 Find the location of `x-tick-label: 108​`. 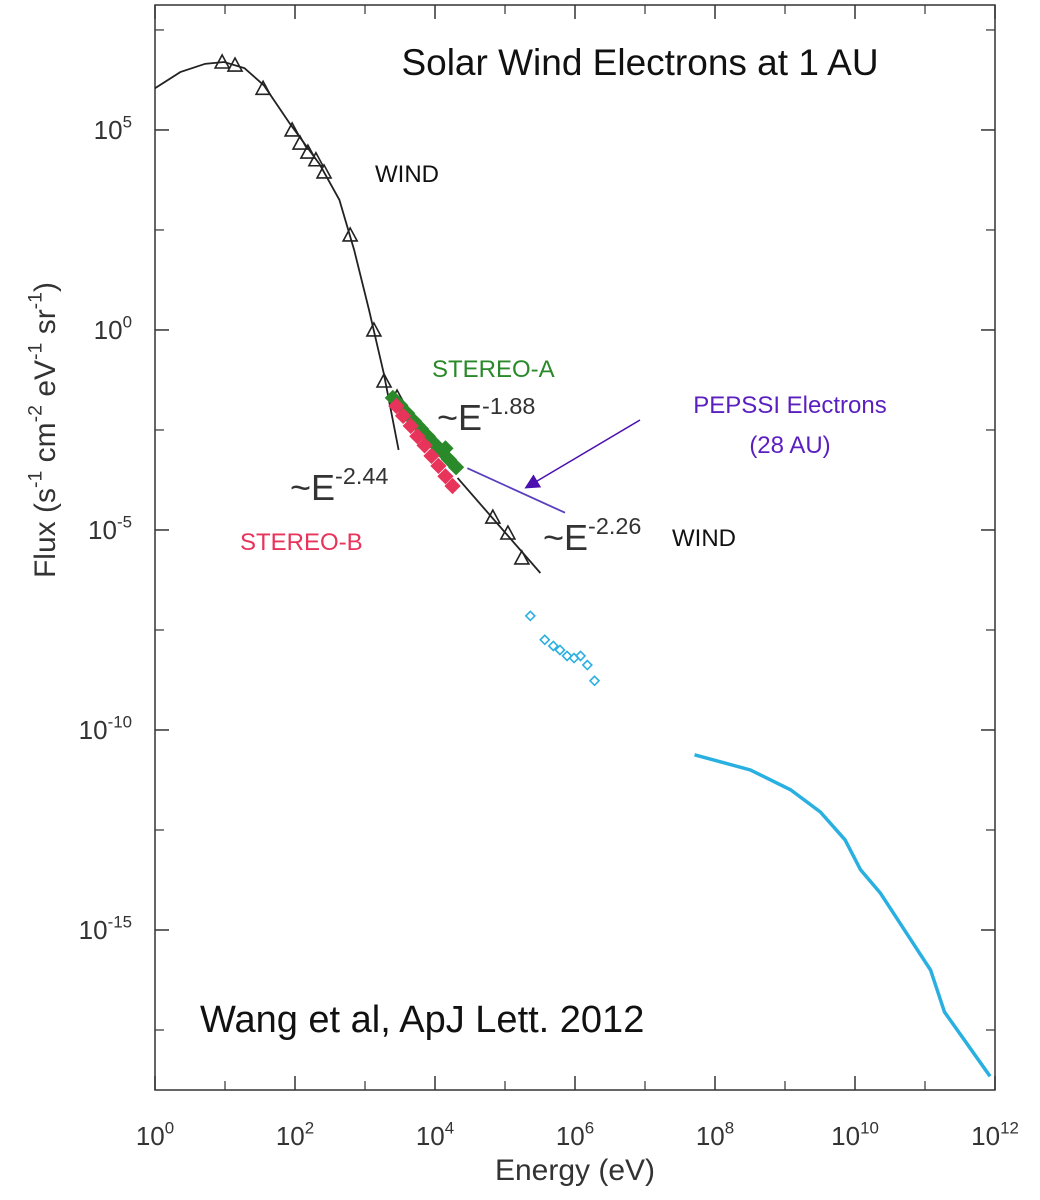

x-tick-label: 108​ is located at coordinates (715, 1134).